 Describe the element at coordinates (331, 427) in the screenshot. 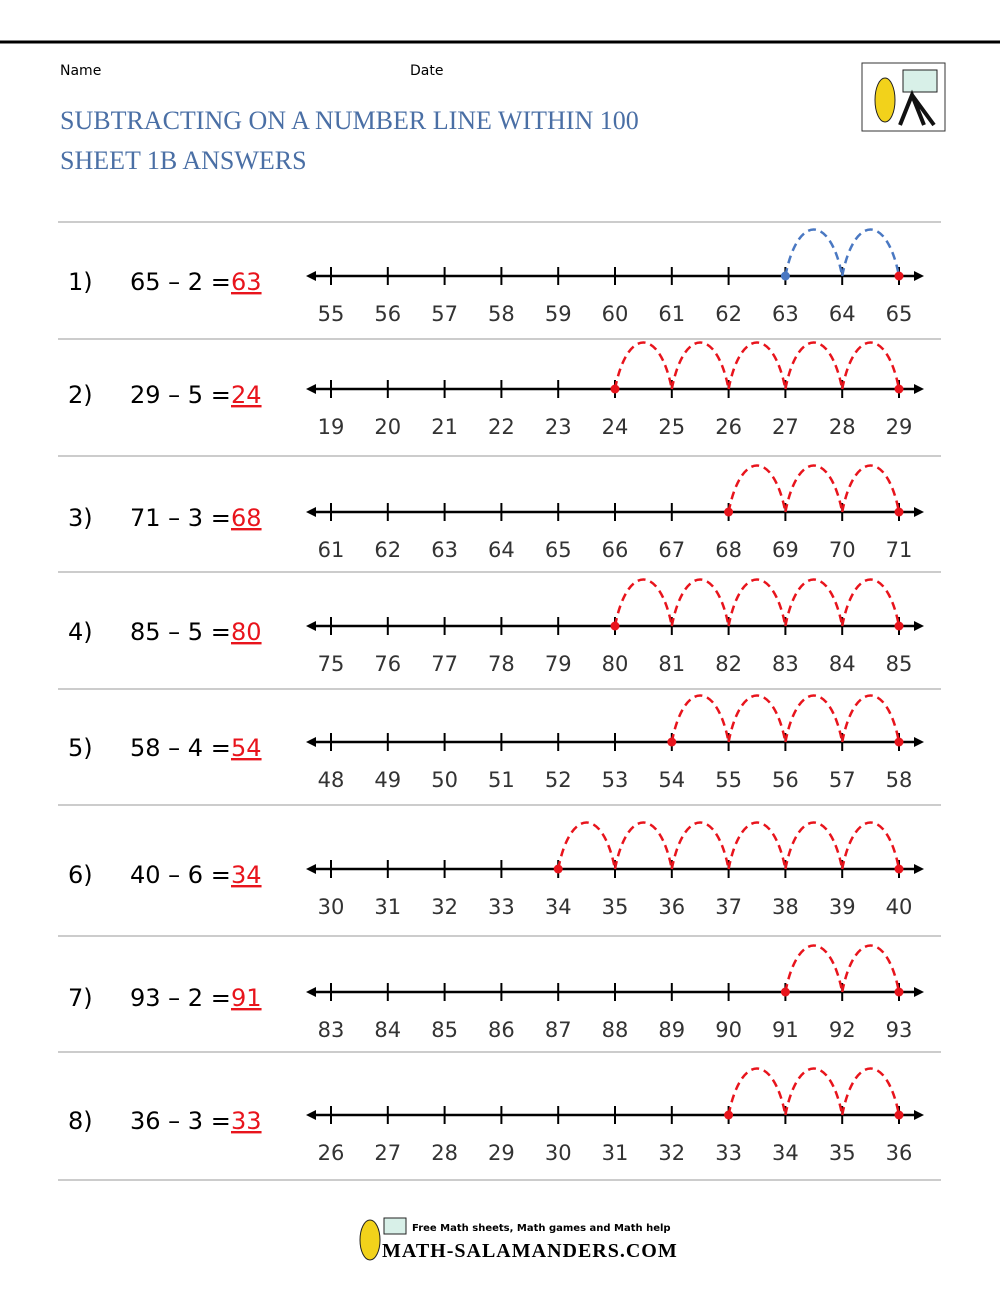

I see `tick-label: 19` at that location.